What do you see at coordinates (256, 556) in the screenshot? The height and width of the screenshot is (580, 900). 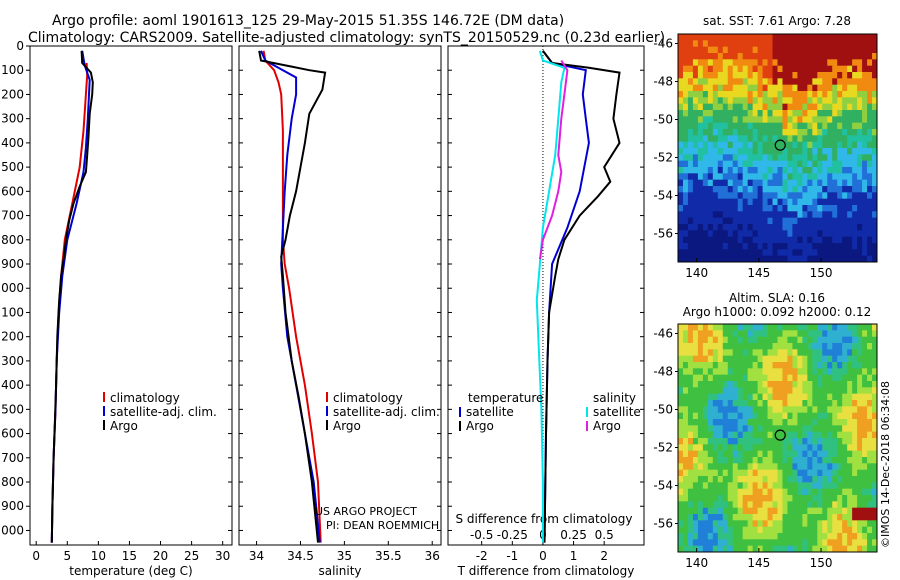 I see `x-tick-label: 34` at bounding box center [256, 556].